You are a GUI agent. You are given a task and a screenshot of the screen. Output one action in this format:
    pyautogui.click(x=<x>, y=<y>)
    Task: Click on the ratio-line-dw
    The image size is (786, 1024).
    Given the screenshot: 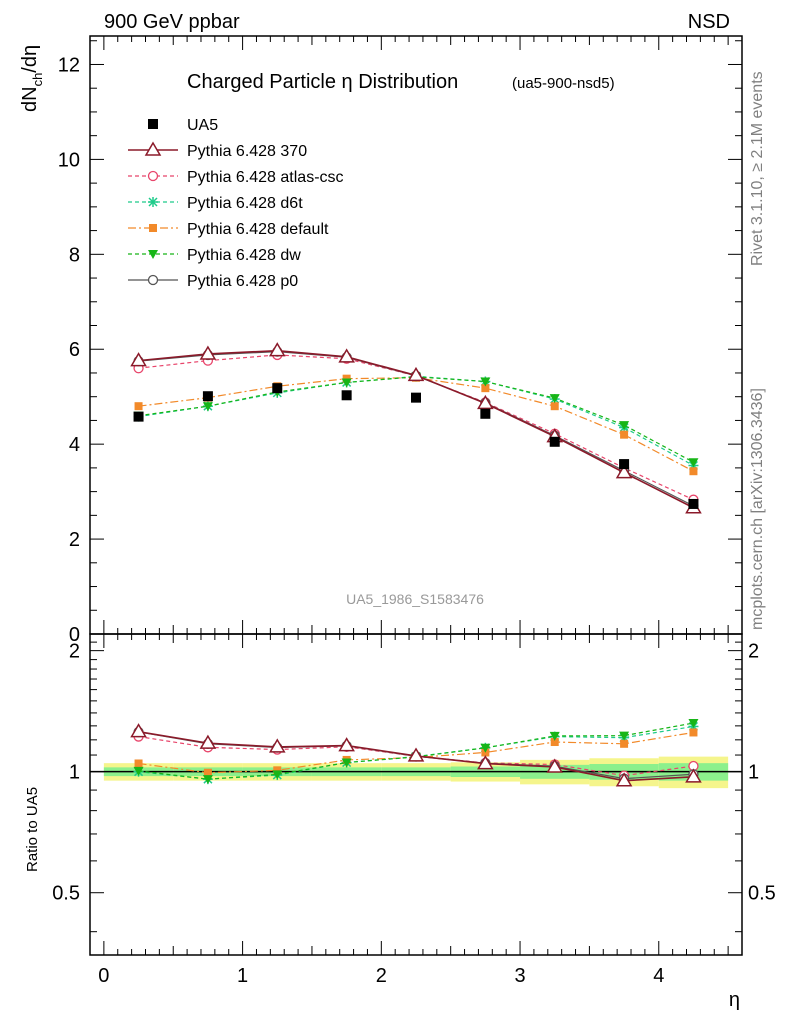 What is the action you would take?
    pyautogui.click(x=416, y=751)
    